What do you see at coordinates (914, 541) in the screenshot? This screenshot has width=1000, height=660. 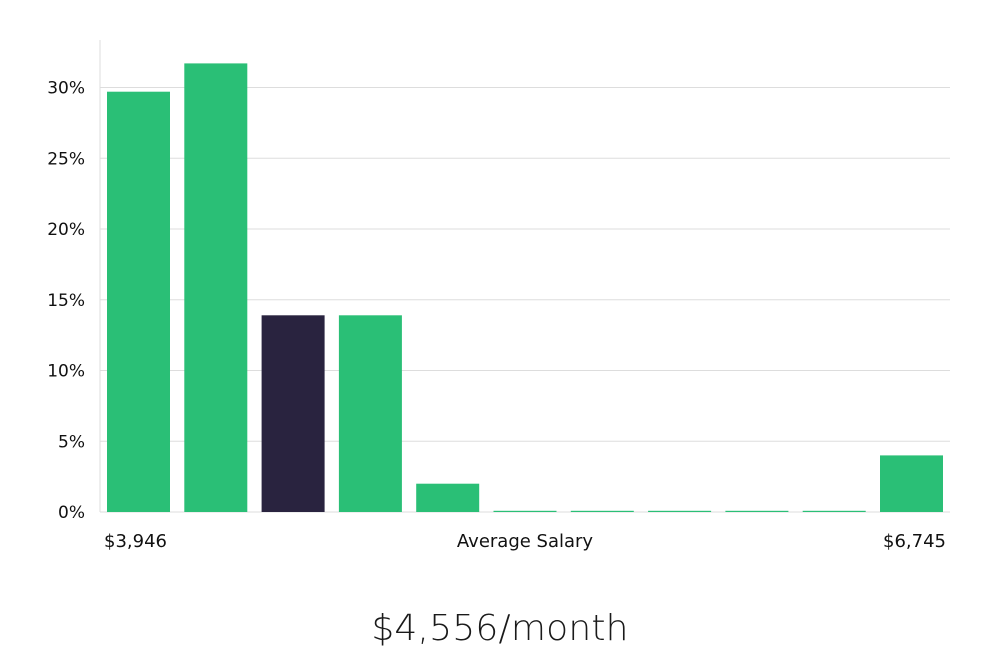 I see `x-max-label: $6,745` at bounding box center [914, 541].